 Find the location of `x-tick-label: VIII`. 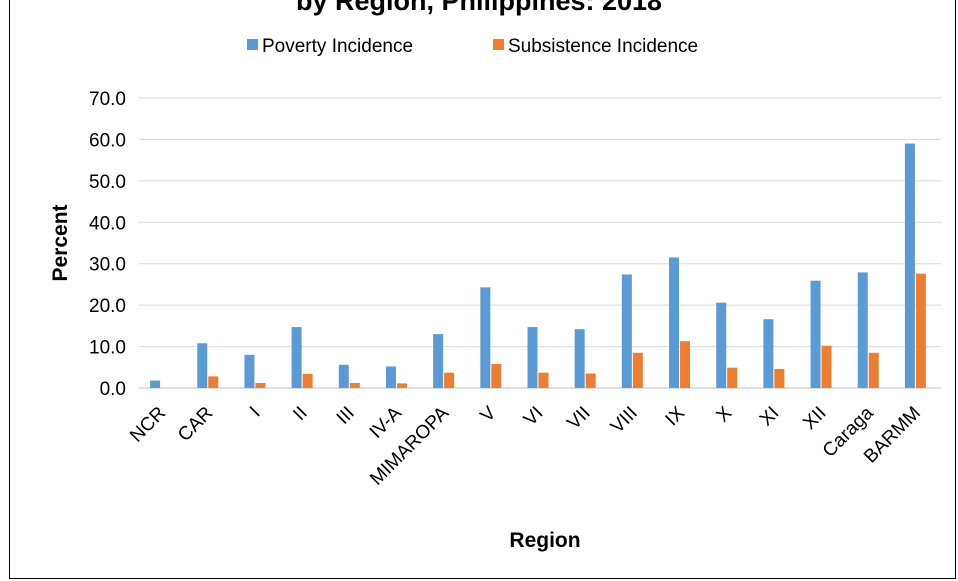

x-tick-label: VIII is located at coordinates (624, 420).